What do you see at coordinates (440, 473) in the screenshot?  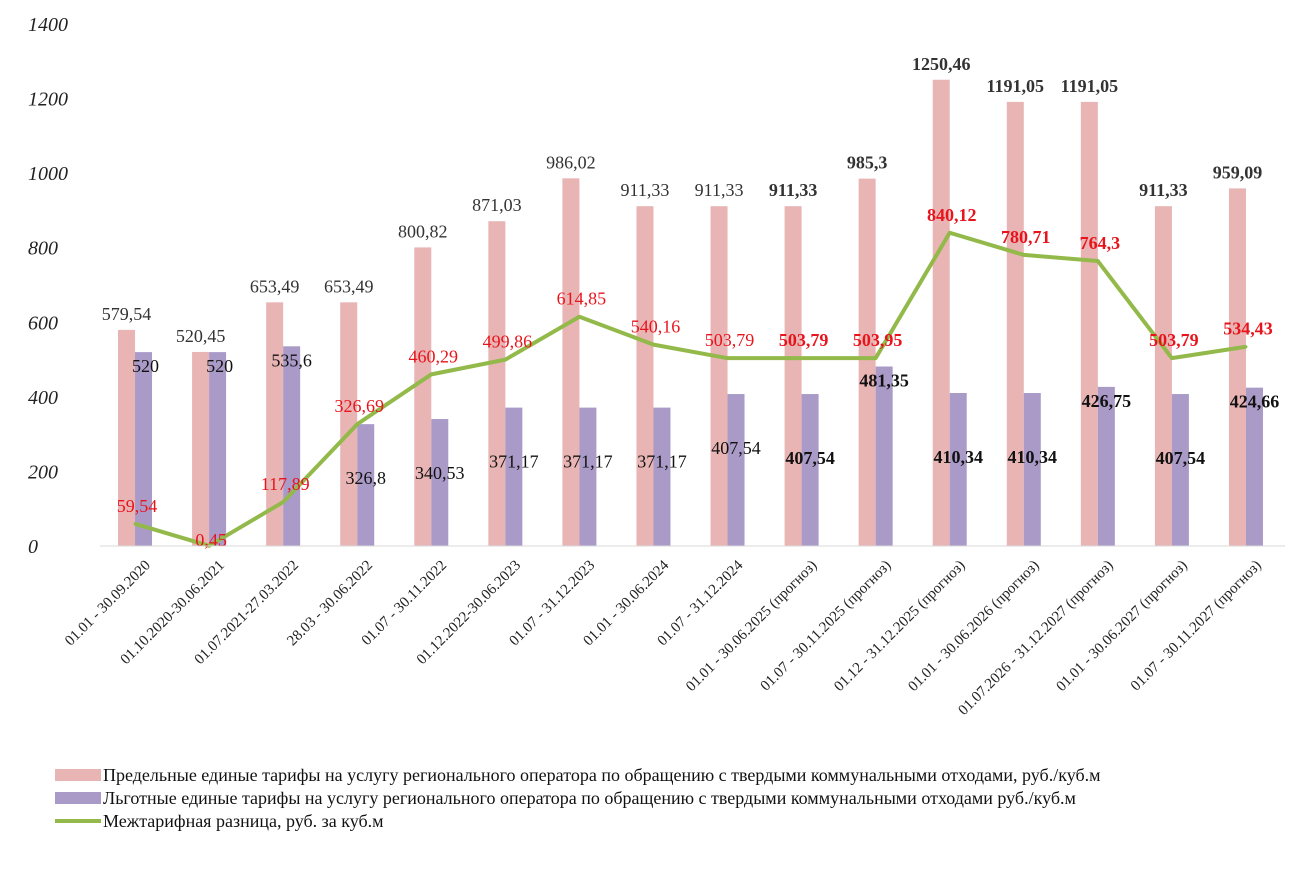 I see `data-label-preferential: 340,53` at bounding box center [440, 473].